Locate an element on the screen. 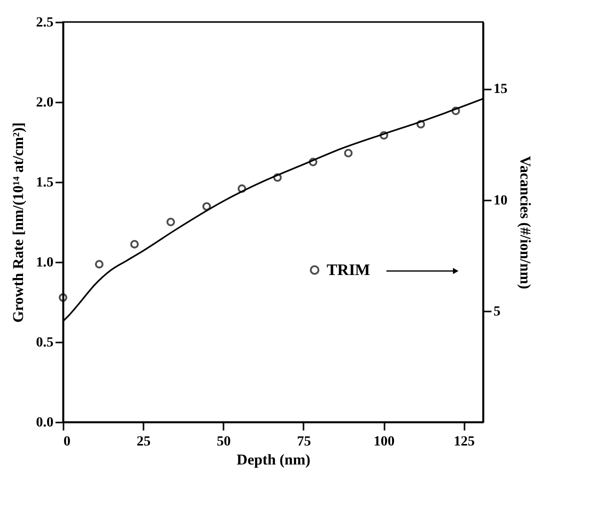 The height and width of the screenshot is (522, 616). y-tick-label: 2.0 is located at coordinates (45, 103).